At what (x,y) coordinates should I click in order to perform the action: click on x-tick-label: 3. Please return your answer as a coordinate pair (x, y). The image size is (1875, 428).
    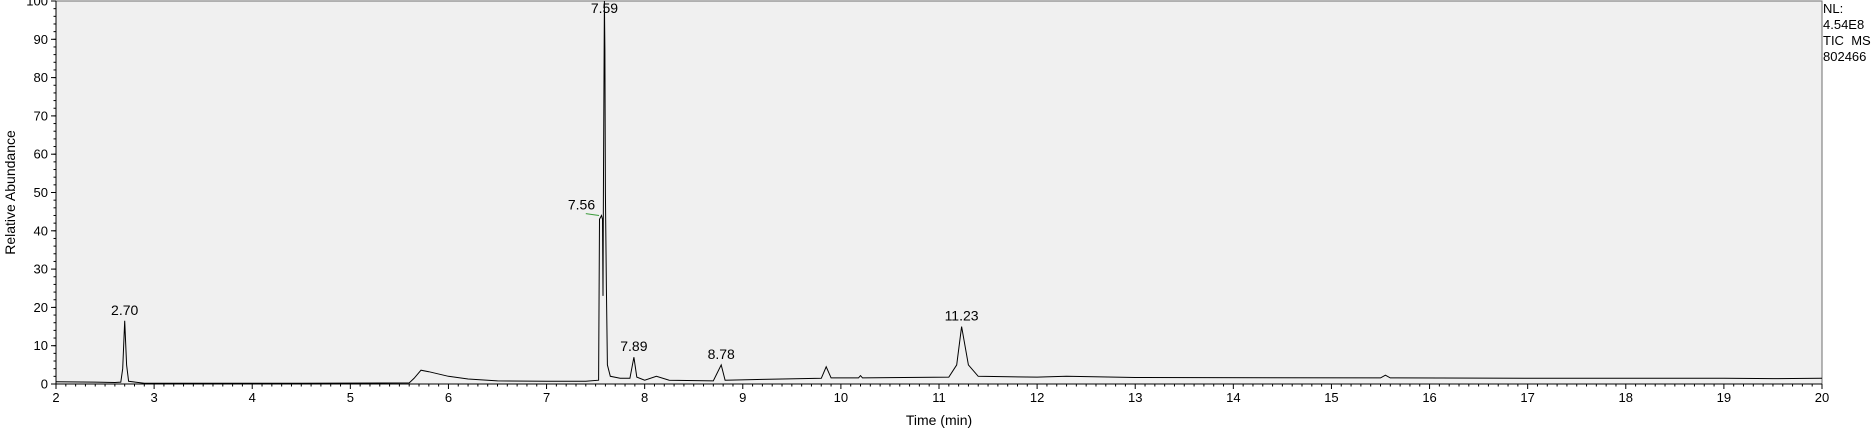
    Looking at the image, I should click on (153, 397).